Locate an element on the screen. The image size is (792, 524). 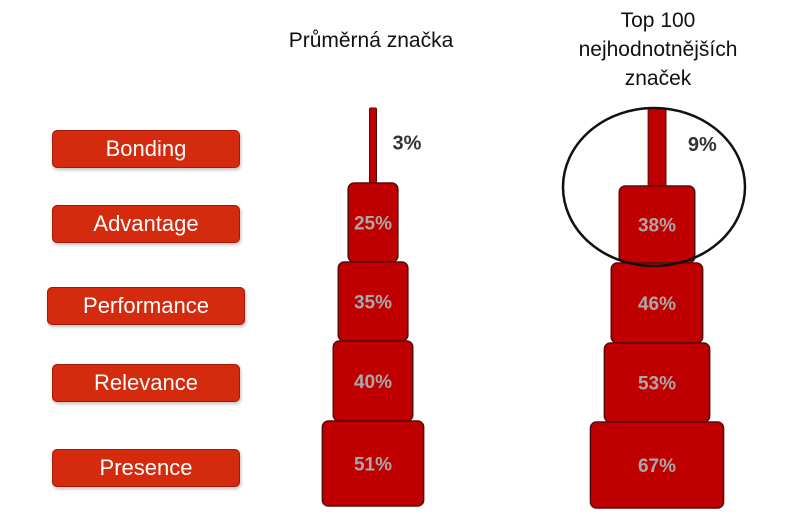
category-label-performance: Performance is located at coordinates (146, 306).